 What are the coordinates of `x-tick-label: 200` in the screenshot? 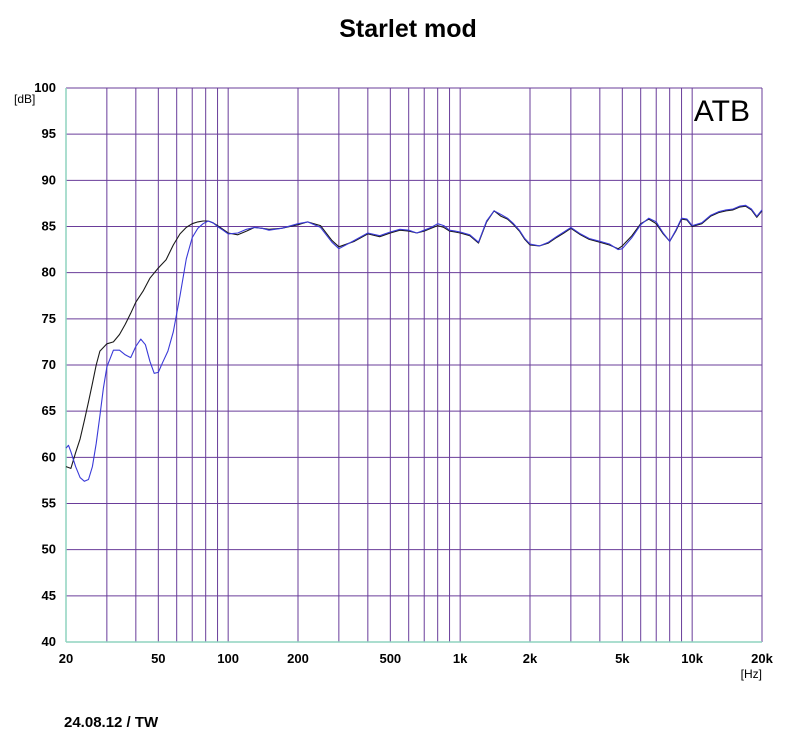 It's located at (298, 658).